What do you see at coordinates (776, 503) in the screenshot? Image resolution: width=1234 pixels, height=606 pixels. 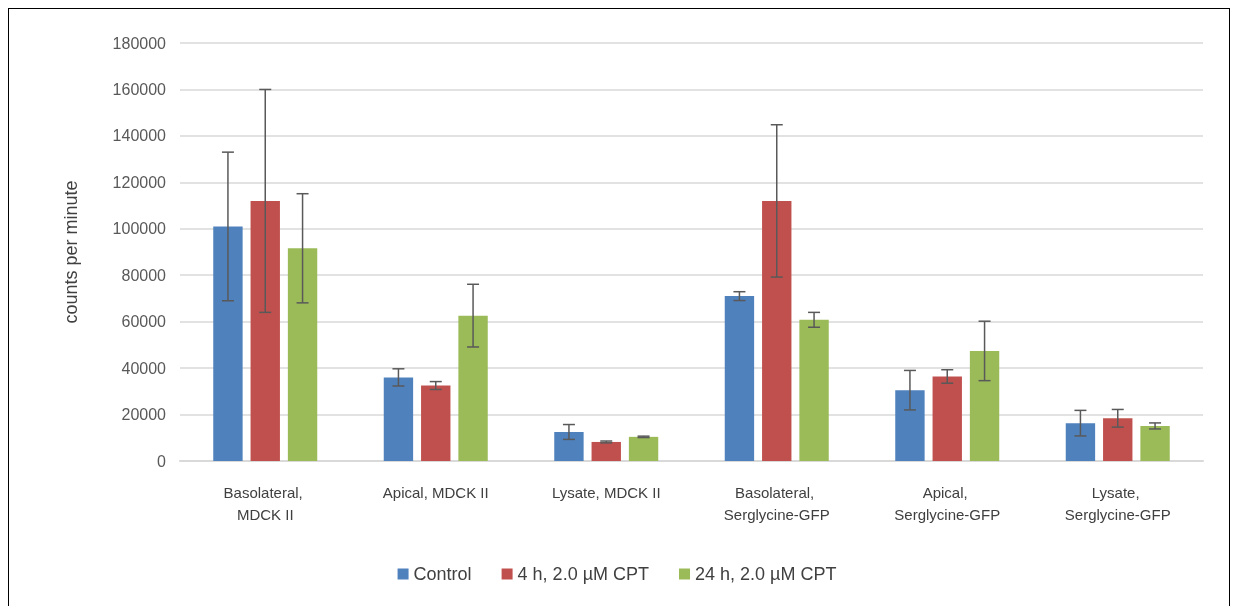 I see `x-tick-label: Basolateral, Serglycine-GFP` at bounding box center [776, 503].